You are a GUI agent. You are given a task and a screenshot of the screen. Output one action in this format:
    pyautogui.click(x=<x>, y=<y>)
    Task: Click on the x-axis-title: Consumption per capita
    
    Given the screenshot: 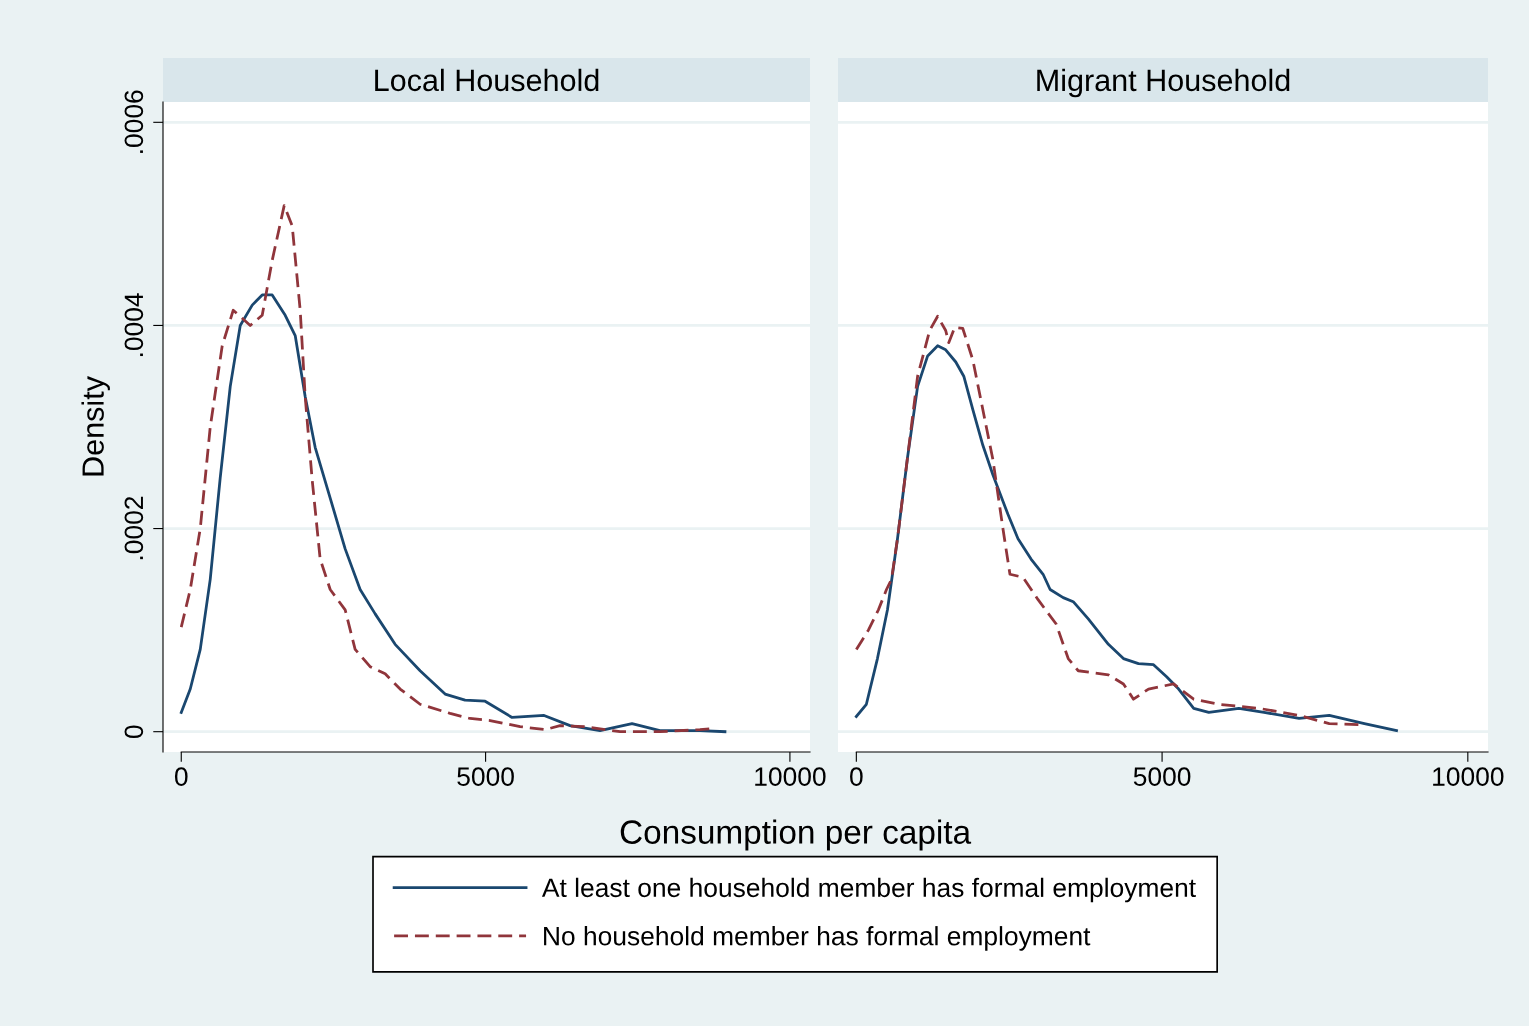 What is the action you would take?
    pyautogui.click(x=796, y=835)
    